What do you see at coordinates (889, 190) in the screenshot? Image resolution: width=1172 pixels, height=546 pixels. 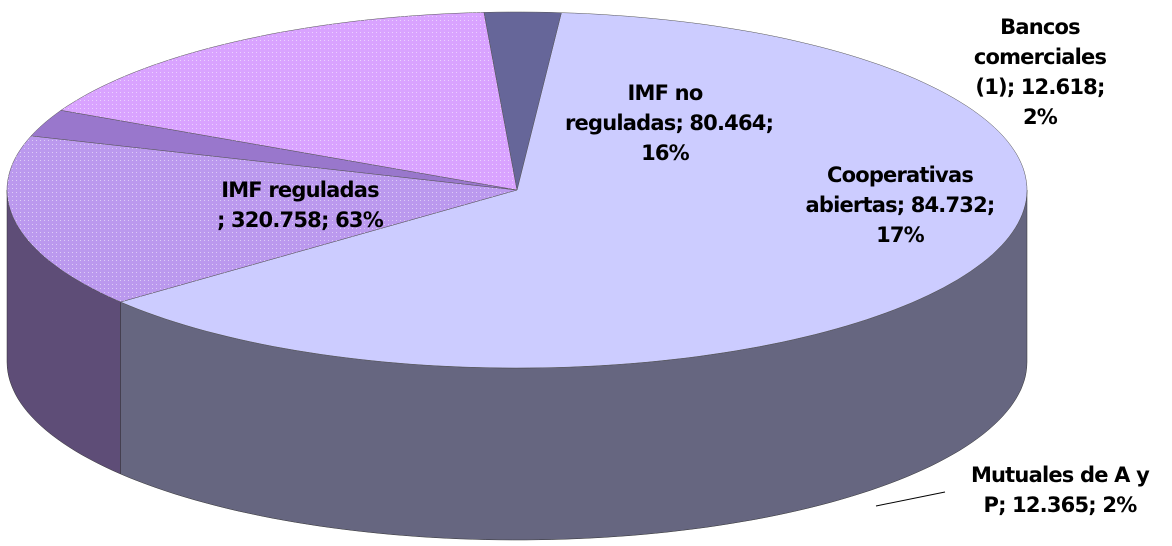 I see `category-label: Cooperativas abiertas;` at bounding box center [889, 190].